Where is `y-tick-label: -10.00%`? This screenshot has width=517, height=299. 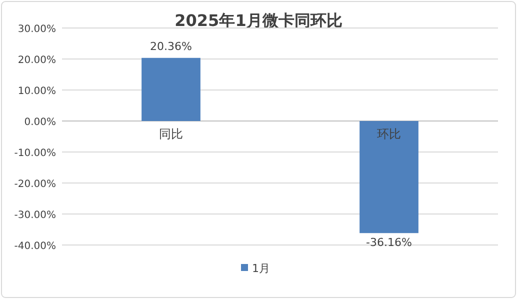 y-tick-label: -10.00% is located at coordinates (35, 153).